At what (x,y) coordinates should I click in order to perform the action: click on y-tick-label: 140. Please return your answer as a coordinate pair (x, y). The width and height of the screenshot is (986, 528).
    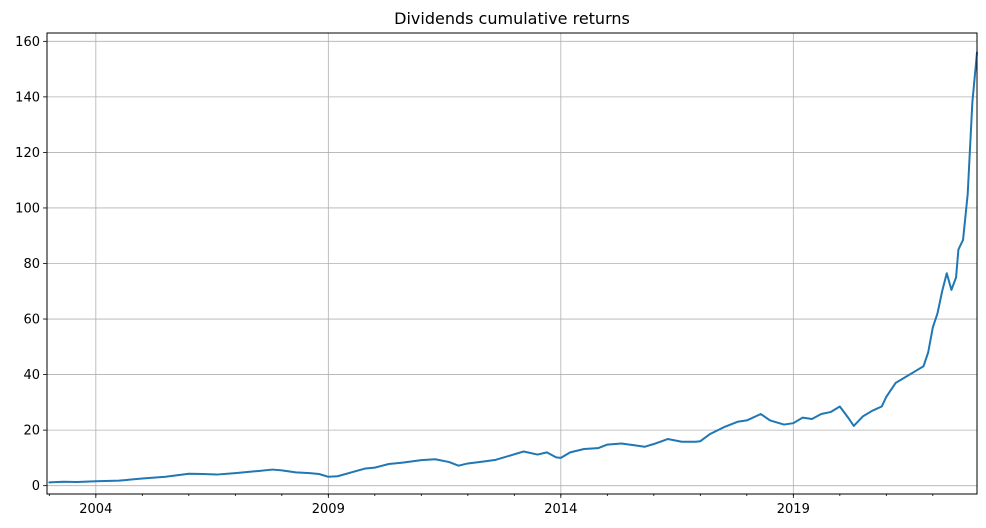
    Looking at the image, I should click on (27, 97).